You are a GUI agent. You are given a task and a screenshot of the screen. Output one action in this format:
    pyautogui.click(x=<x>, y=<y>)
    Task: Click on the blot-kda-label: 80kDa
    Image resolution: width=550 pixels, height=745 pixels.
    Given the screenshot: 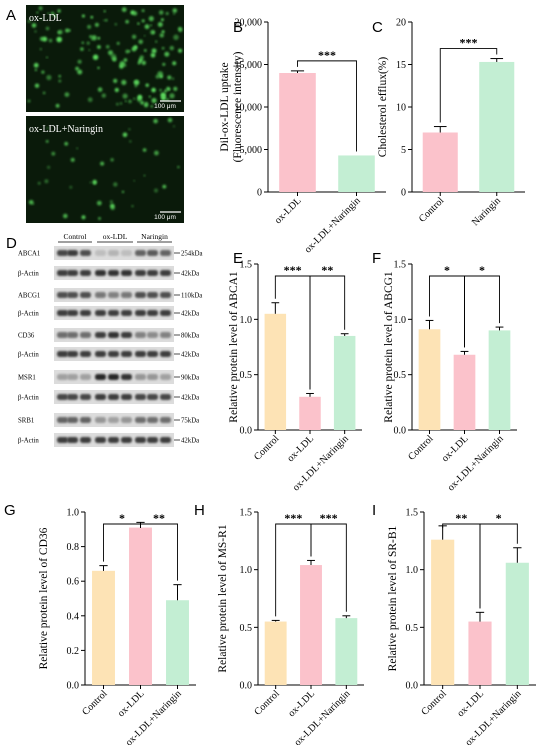 What is the action you would take?
    pyautogui.click(x=190, y=336)
    